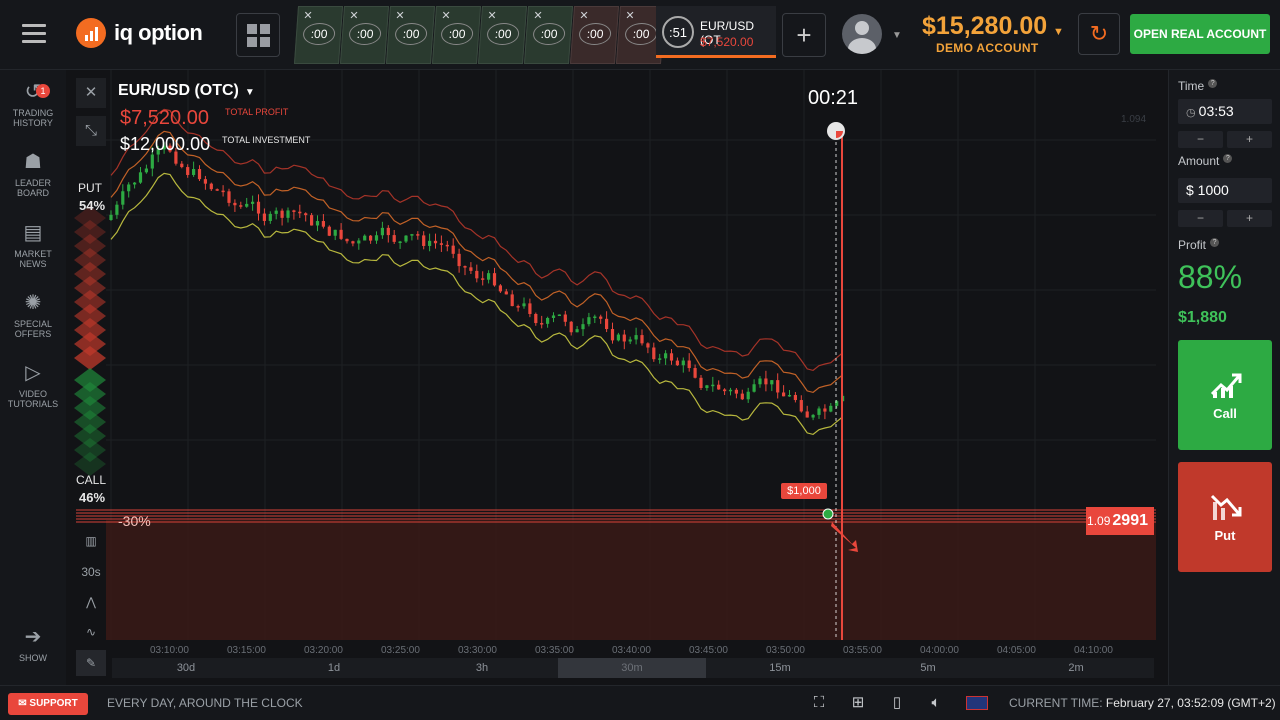 This screenshot has height=720, width=1280. I want to click on mute-icon: 🔈︎, so click(936, 702).